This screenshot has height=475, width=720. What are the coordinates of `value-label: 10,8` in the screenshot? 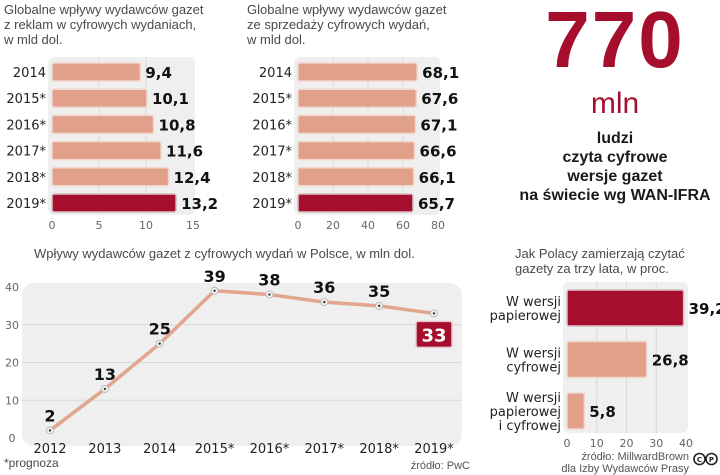 It's located at (177, 125).